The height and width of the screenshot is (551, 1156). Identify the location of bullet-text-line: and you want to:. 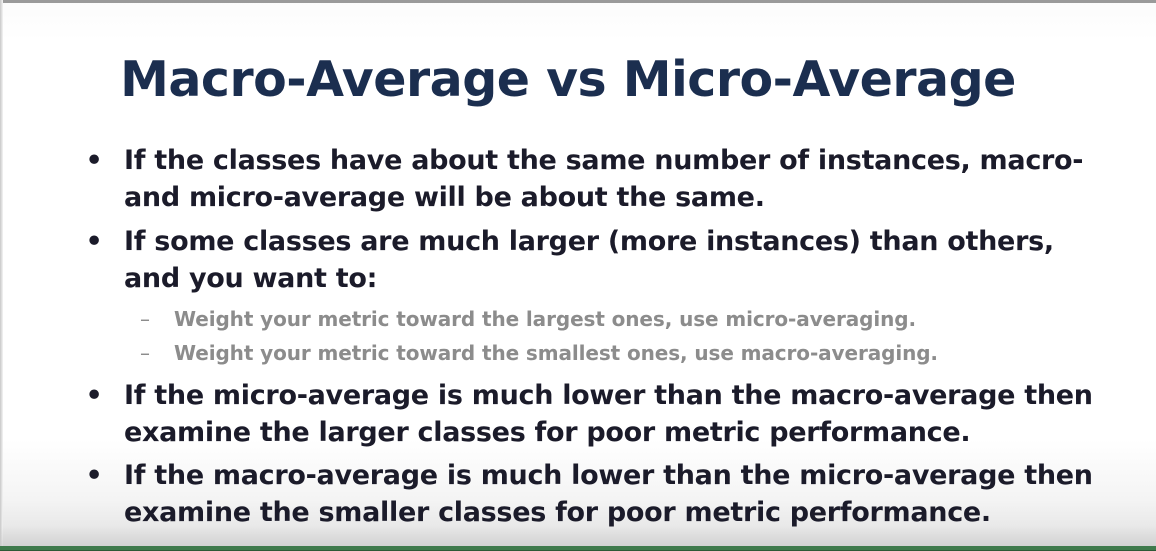
(251, 278).